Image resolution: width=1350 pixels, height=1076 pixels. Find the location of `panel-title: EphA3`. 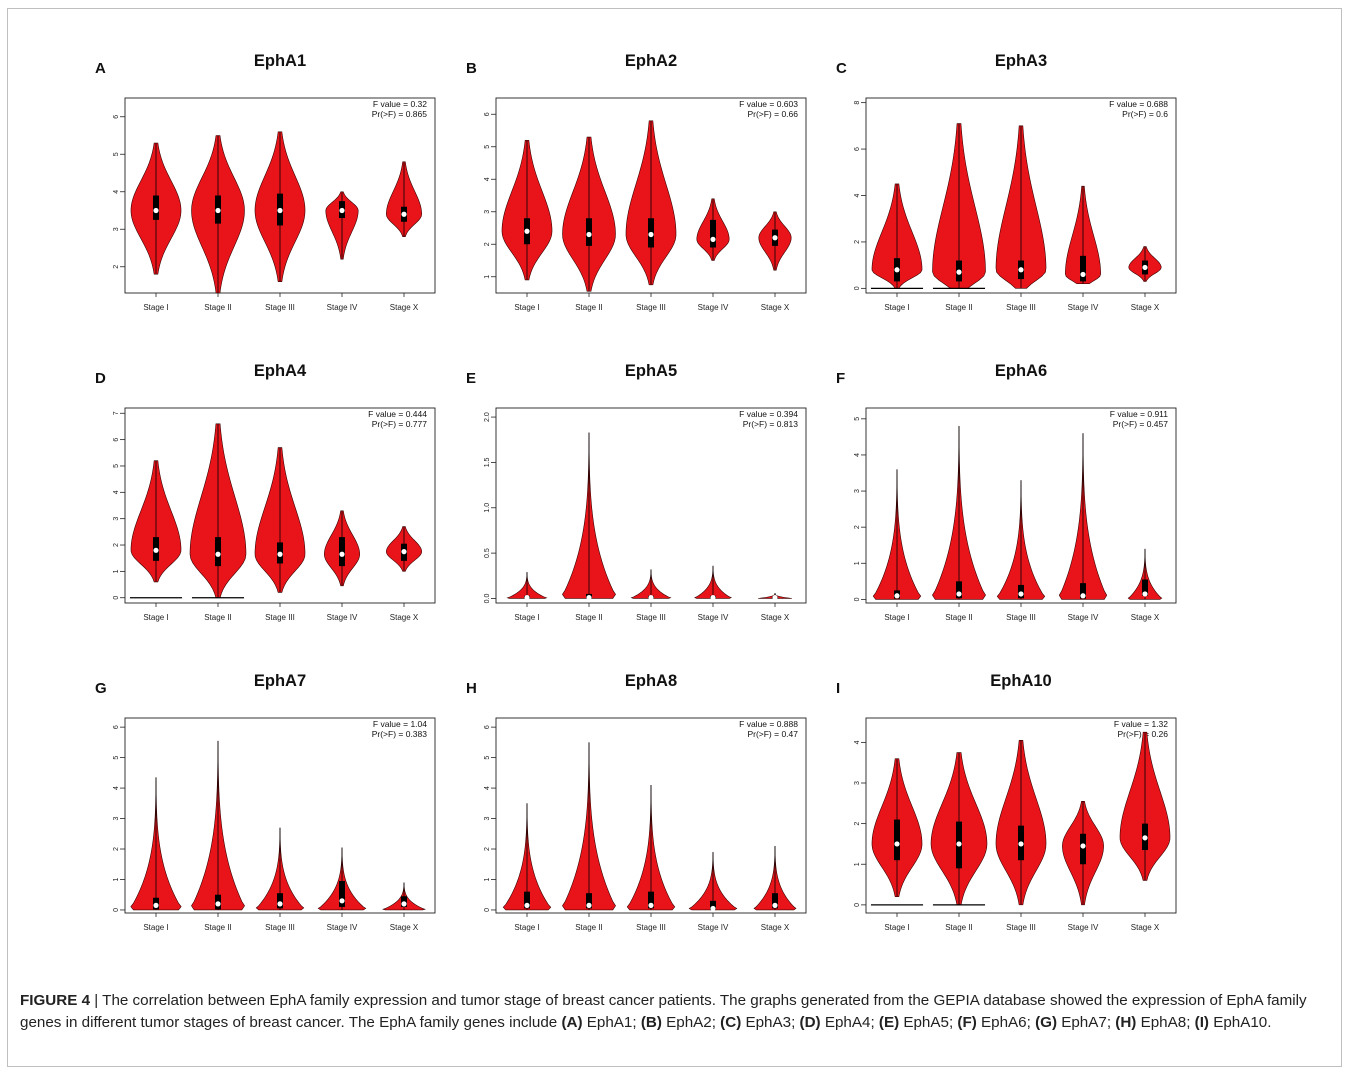

panel-title: EphA3 is located at coordinates (1021, 61).